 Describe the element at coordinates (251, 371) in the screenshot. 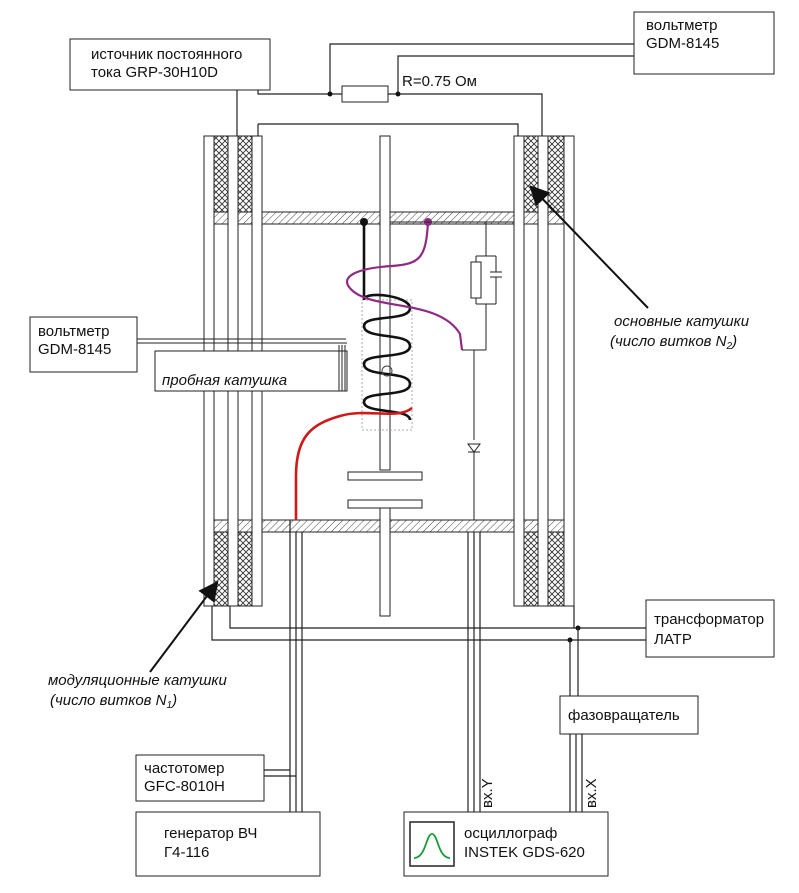

I see `probe-coil-box` at that location.